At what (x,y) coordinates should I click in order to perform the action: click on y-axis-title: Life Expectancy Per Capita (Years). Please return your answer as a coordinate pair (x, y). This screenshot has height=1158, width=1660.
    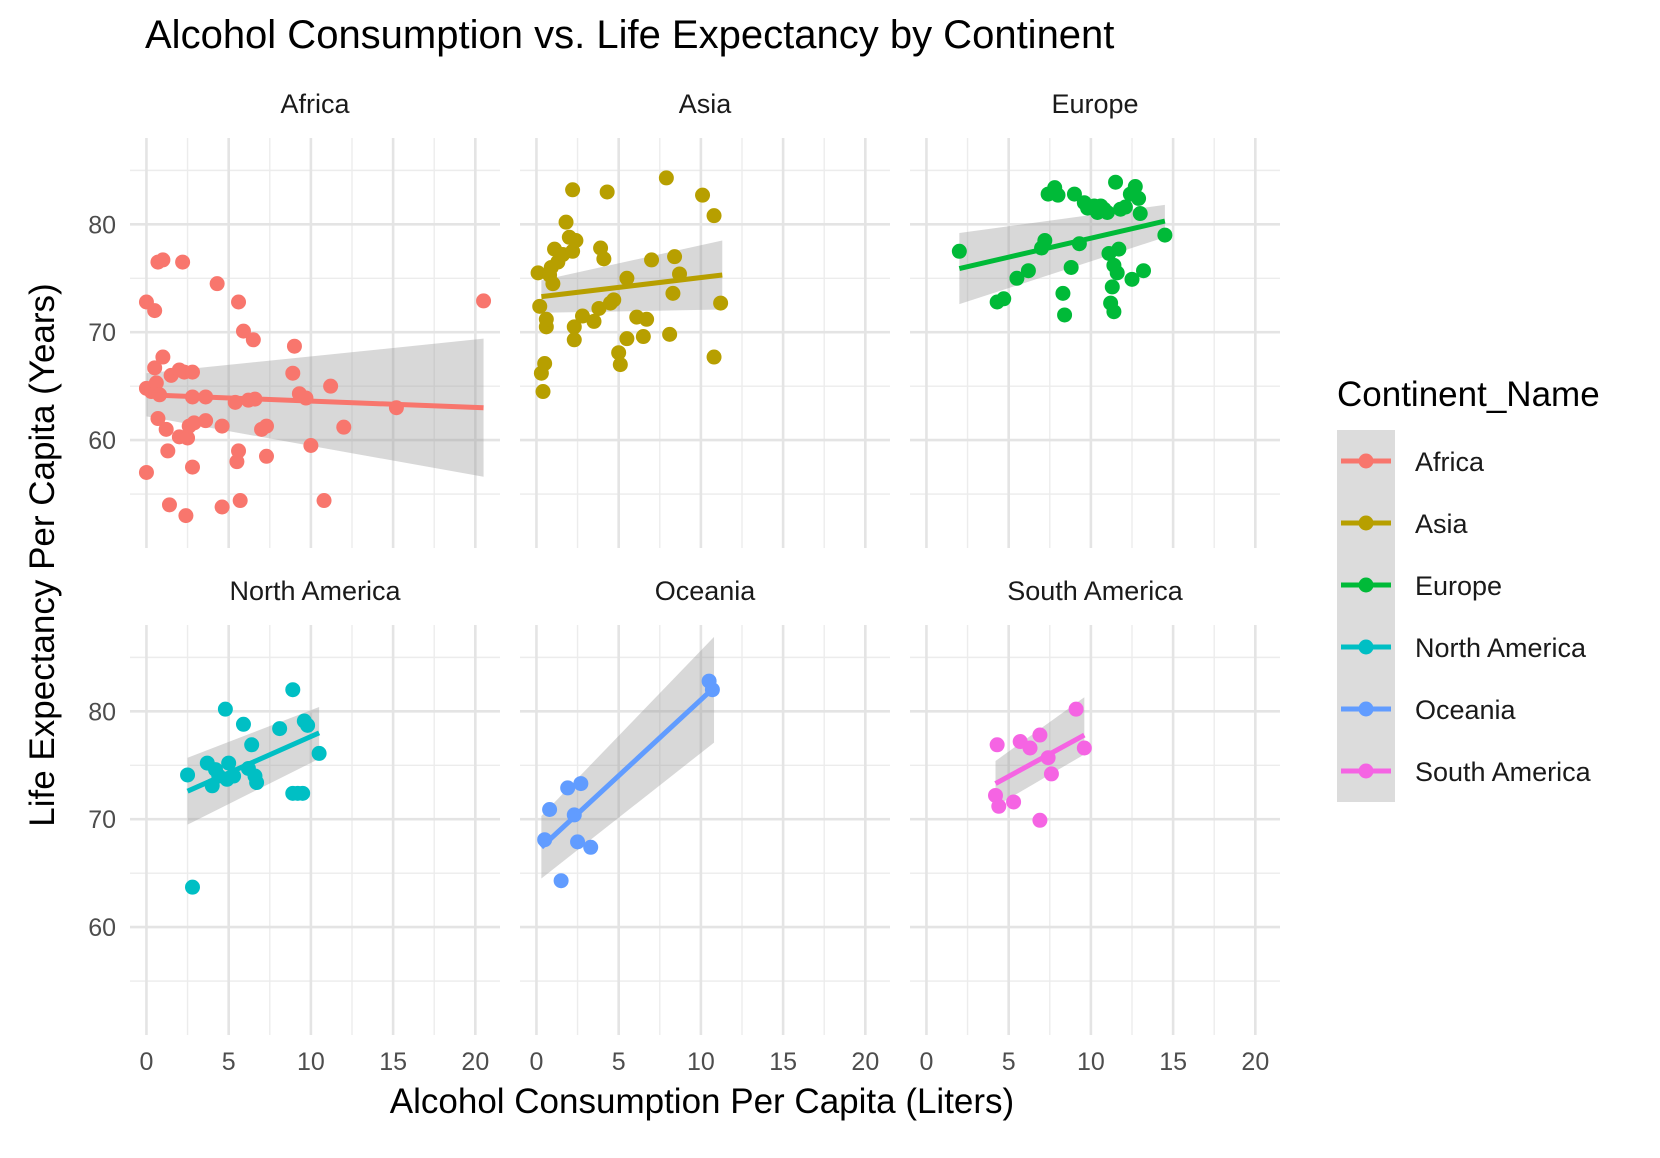
    Looking at the image, I should click on (42, 554).